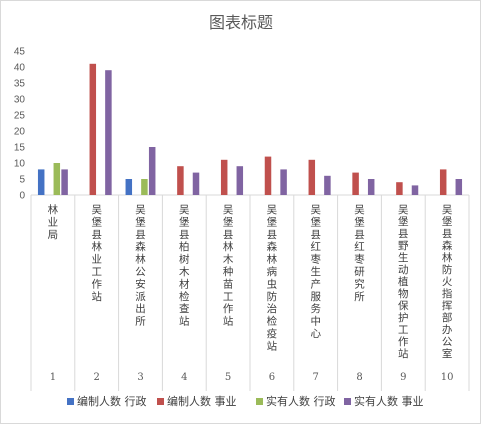 Image resolution: width=481 pixels, height=424 pixels. Describe the element at coordinates (184, 266) in the screenshot. I see `category-label: 吴堡县柏树木材检查站` at that location.